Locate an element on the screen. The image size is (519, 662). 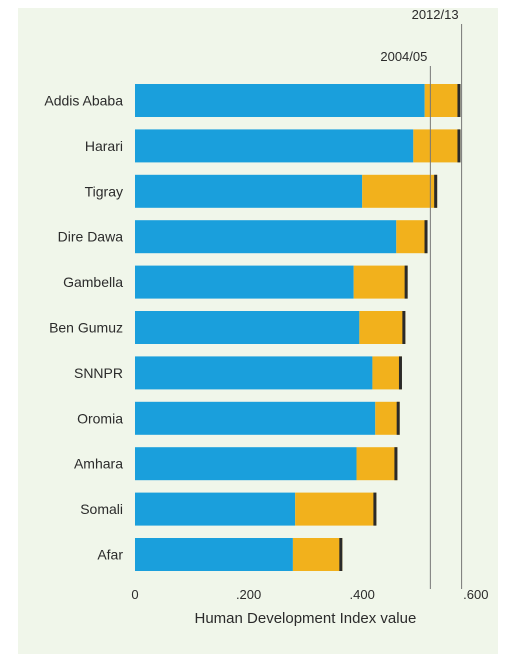
x-axis-title: Human Development Index value is located at coordinates (306, 618).